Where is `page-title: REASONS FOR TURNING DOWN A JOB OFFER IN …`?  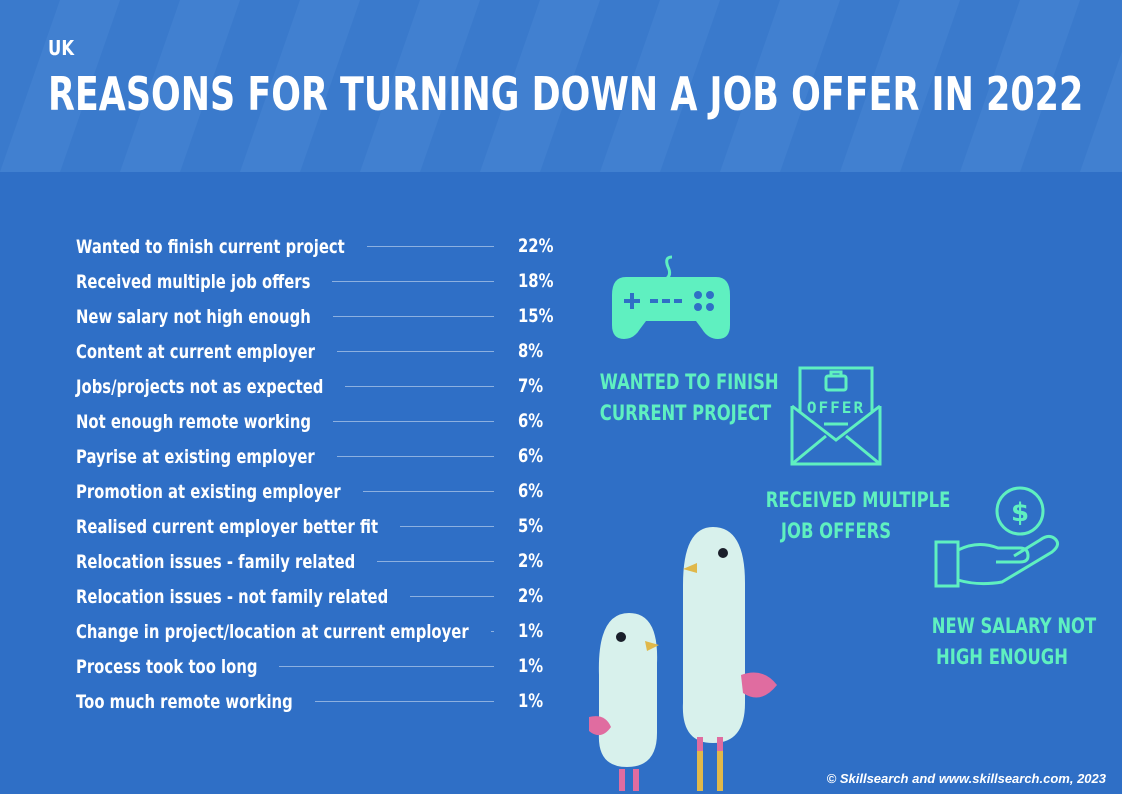 page-title: REASONS FOR TURNING DOWN A JOB OFFER IN … is located at coordinates (566, 94).